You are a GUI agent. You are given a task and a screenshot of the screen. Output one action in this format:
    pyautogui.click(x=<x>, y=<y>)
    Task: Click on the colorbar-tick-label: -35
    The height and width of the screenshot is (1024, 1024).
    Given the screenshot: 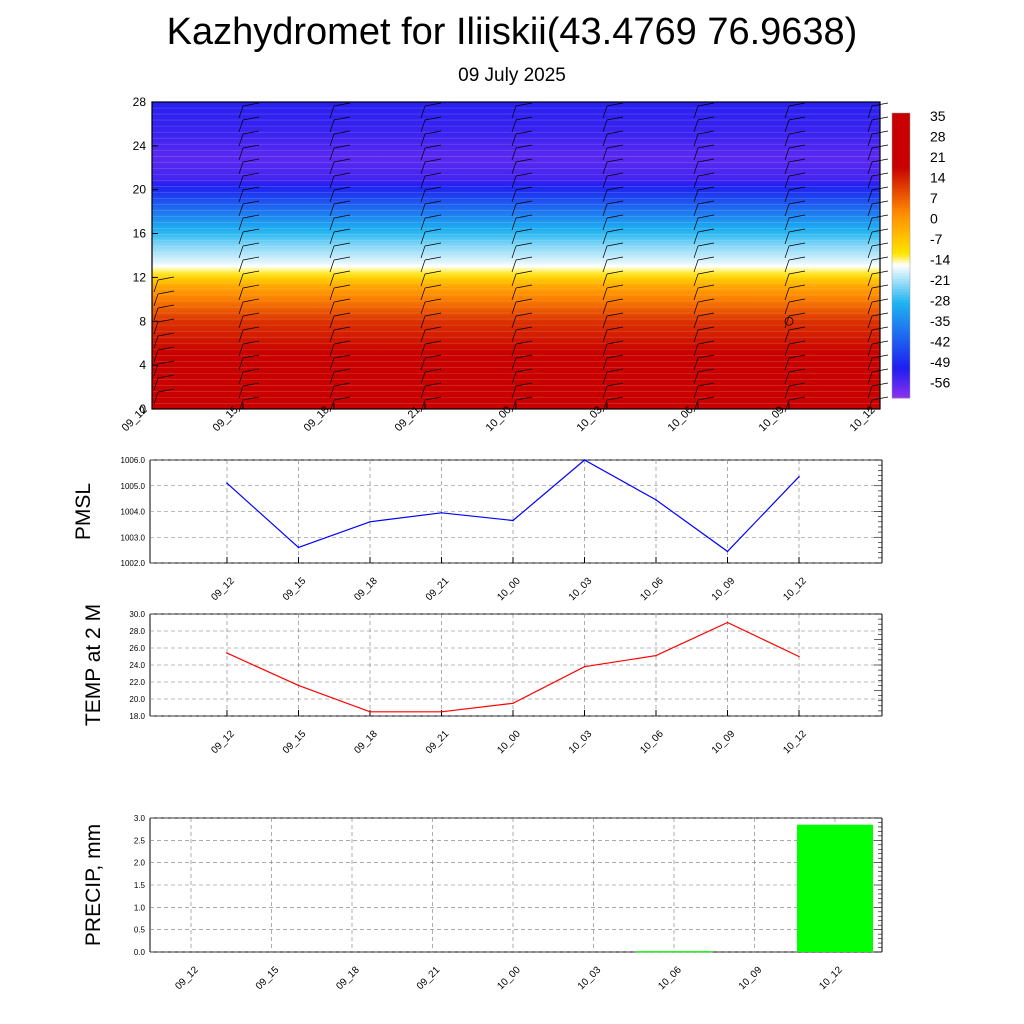 What is the action you would take?
    pyautogui.click(x=940, y=321)
    